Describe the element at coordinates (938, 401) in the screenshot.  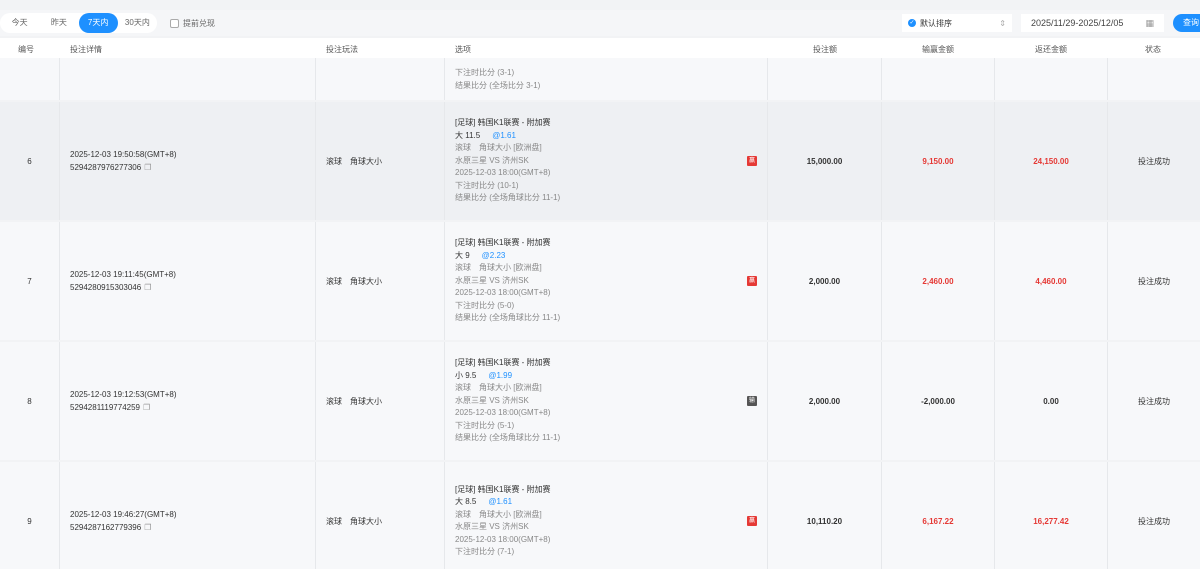
I see `win-loss: -2,000.00` at that location.